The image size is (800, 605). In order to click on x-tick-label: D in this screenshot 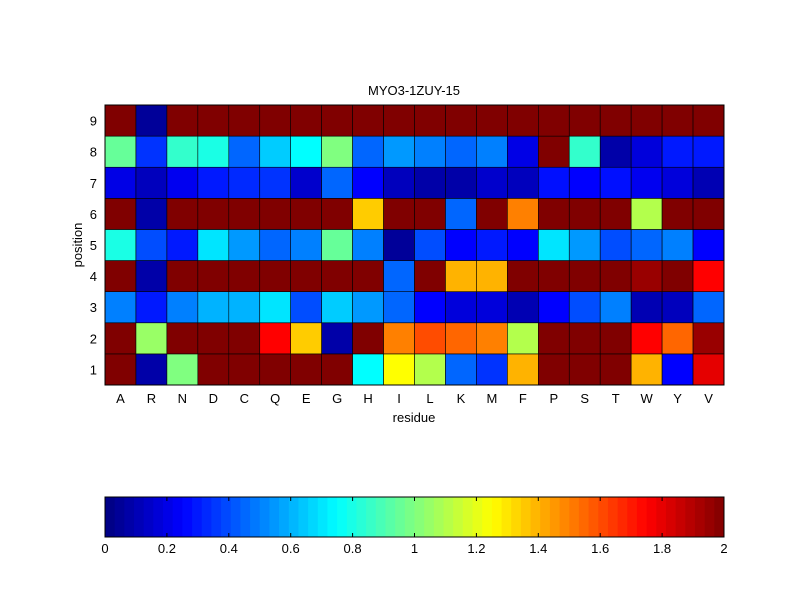, I will do `click(213, 398)`.